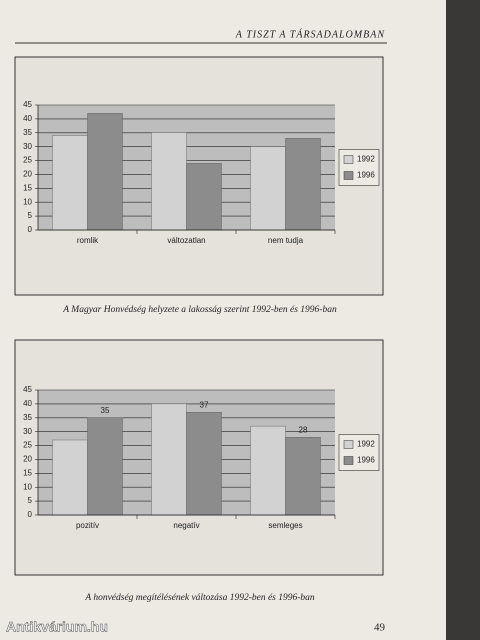 This screenshot has height=640, width=480. Describe the element at coordinates (88, 240) in the screenshot. I see `x-tick-label: romlik` at that location.